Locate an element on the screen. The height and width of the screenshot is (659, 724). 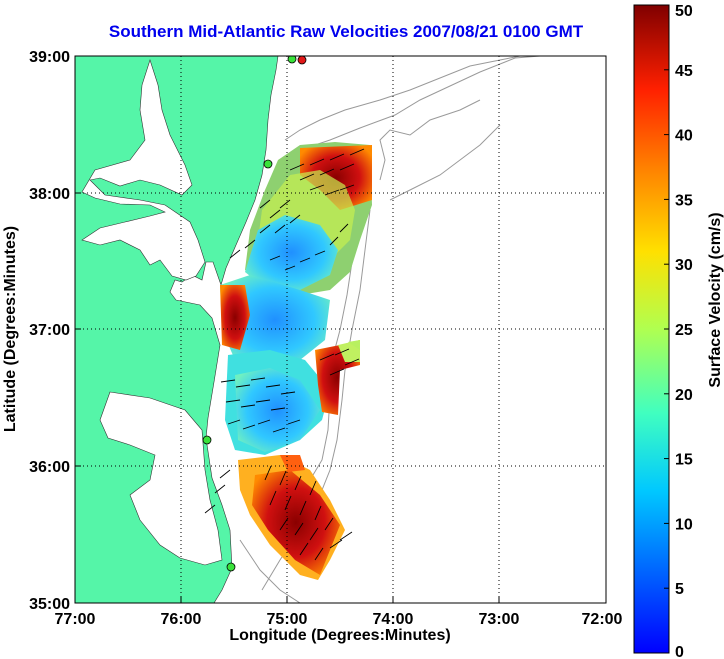
colorbar-tick-label: 20 is located at coordinates (684, 395).